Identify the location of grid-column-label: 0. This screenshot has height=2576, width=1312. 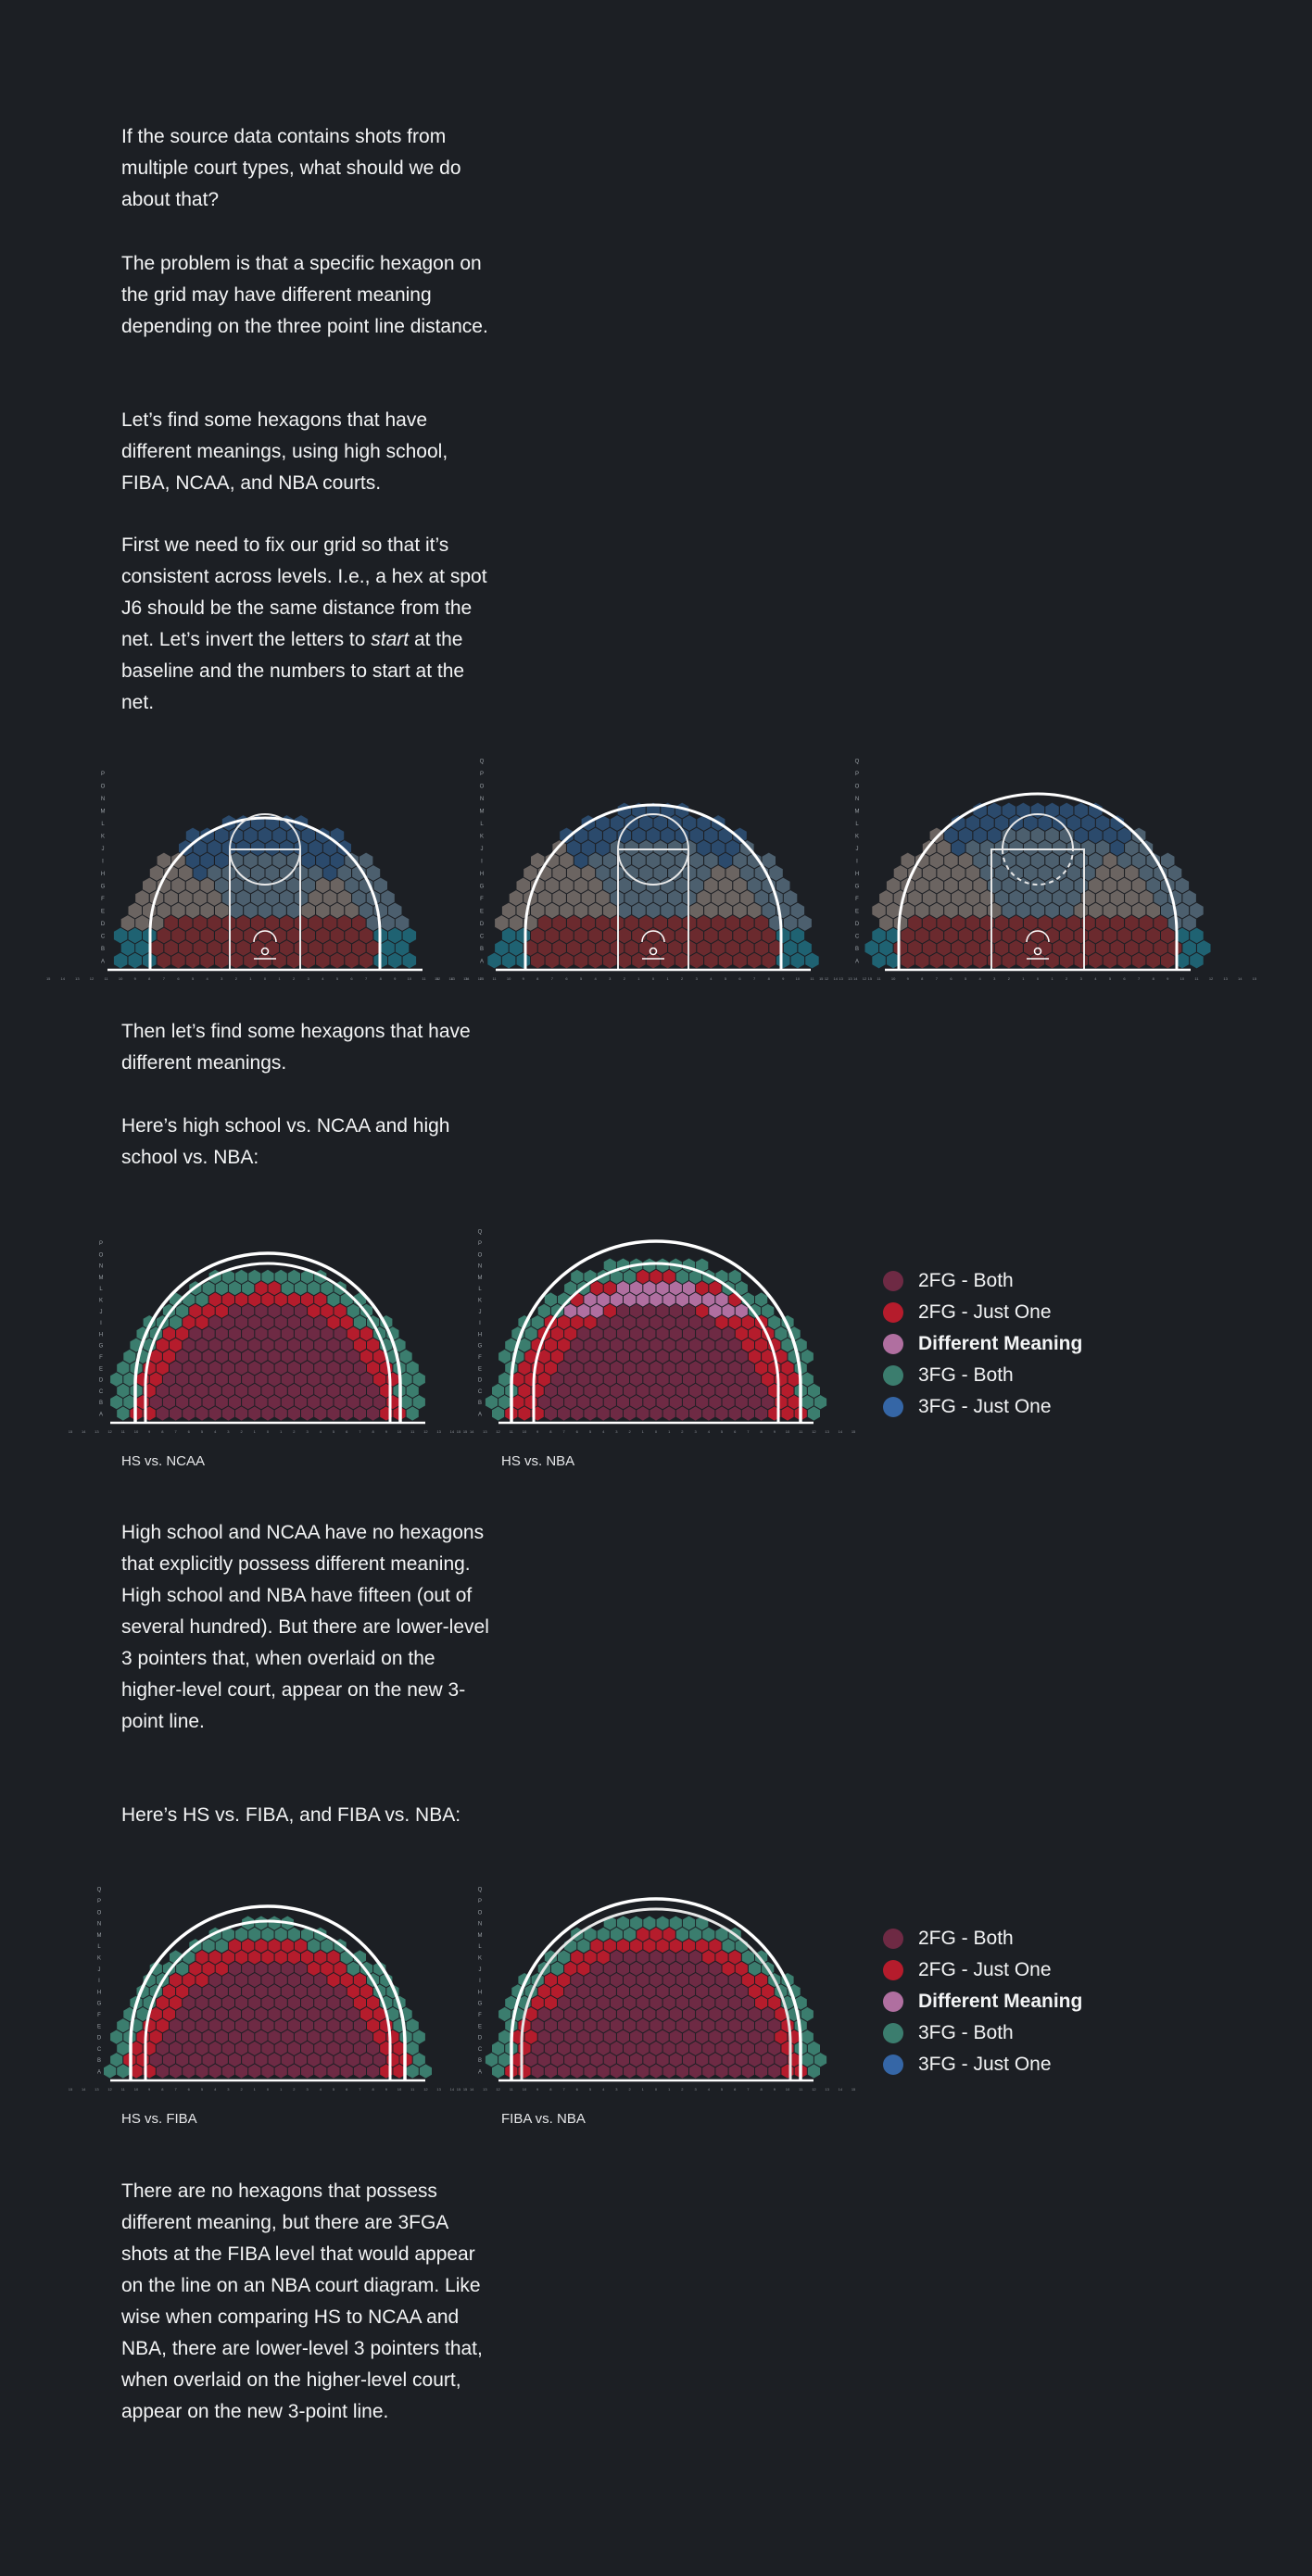
(265, 978).